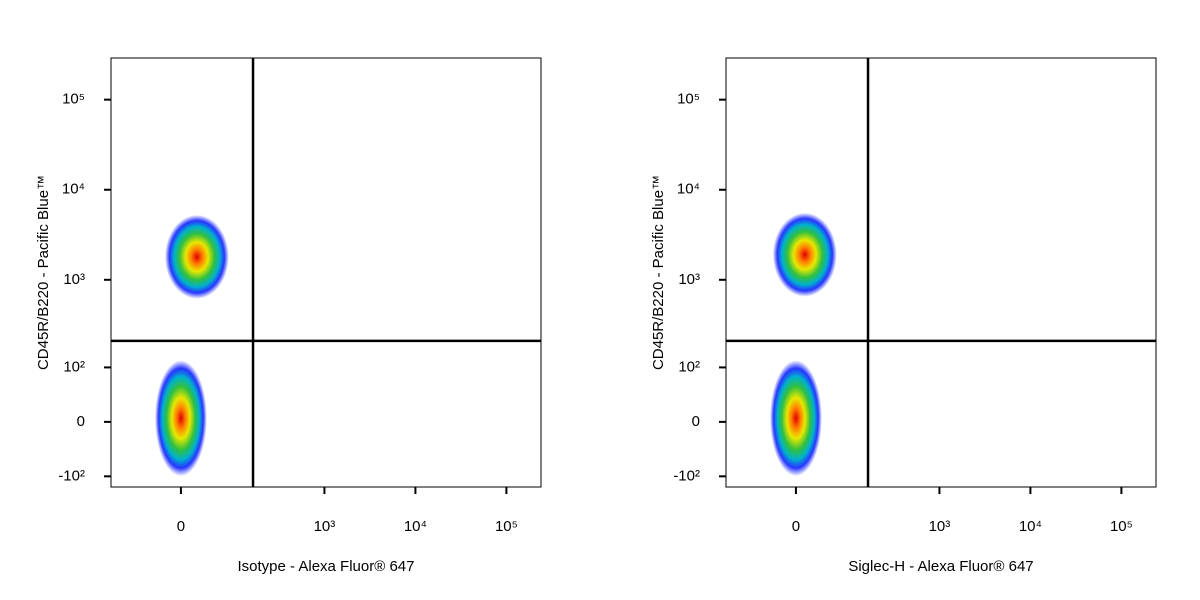  Describe the element at coordinates (940, 566) in the screenshot. I see `x-axis-label: Siglec-H - Alexa Fluor® 647` at that location.